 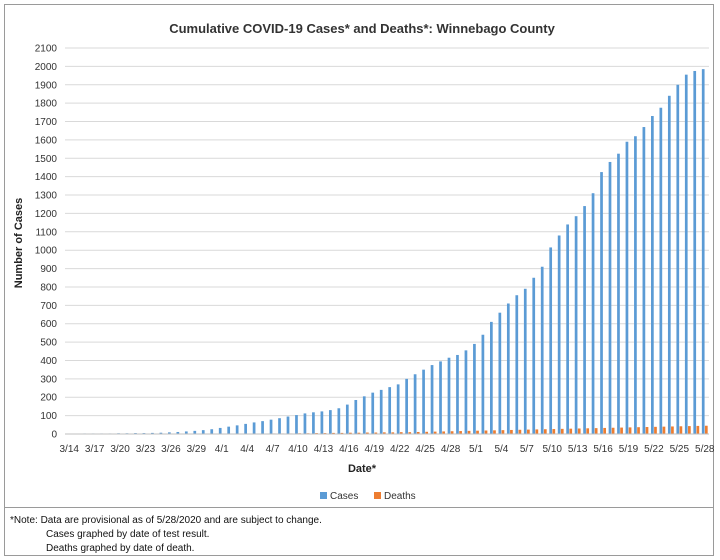 What do you see at coordinates (425, 449) in the screenshot?
I see `x-tick-label: 4/25` at bounding box center [425, 449].